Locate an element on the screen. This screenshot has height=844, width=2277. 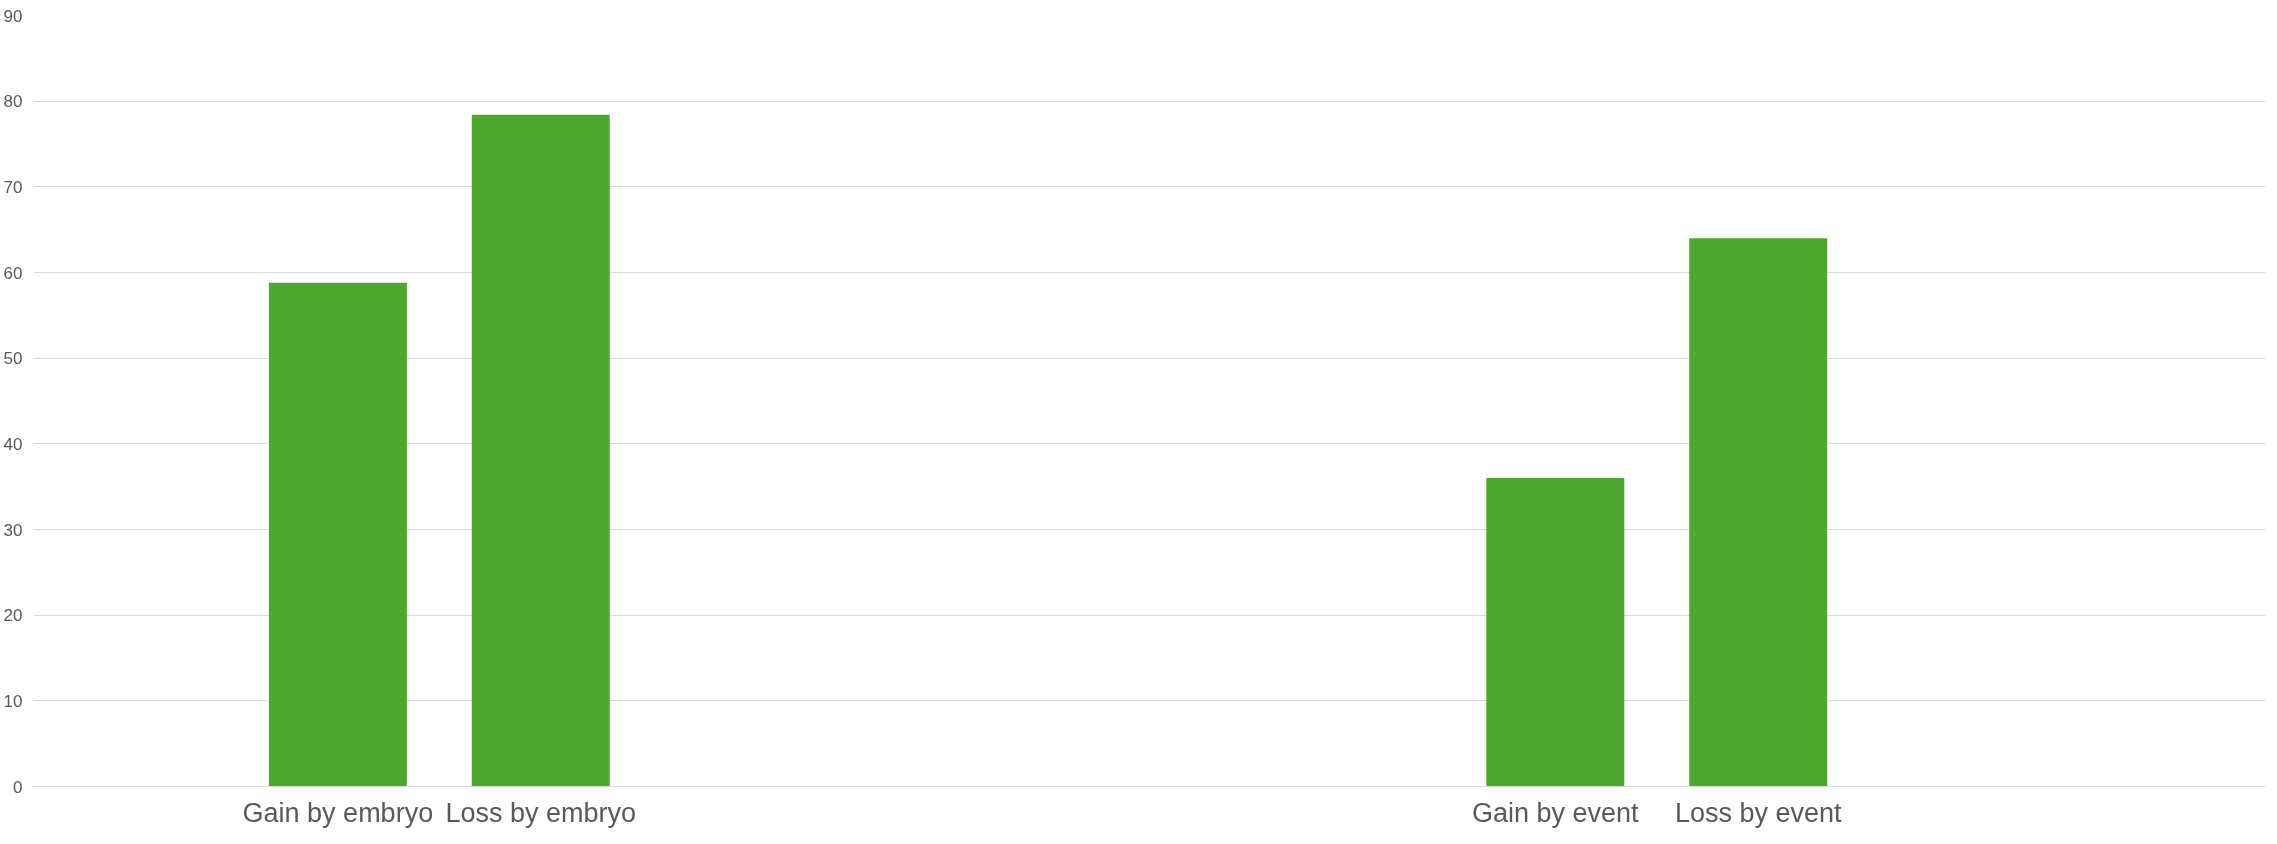
y-tick-label: 10 is located at coordinates (13, 701).